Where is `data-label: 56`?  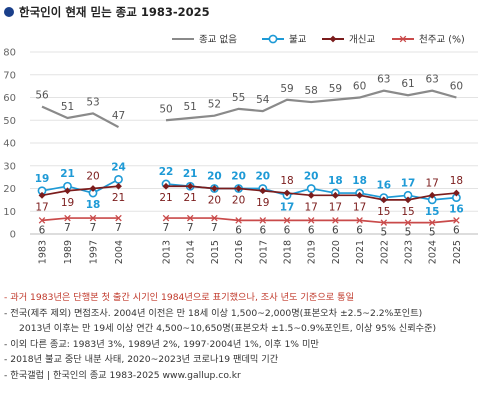 data-label: 56 is located at coordinates (42, 96).